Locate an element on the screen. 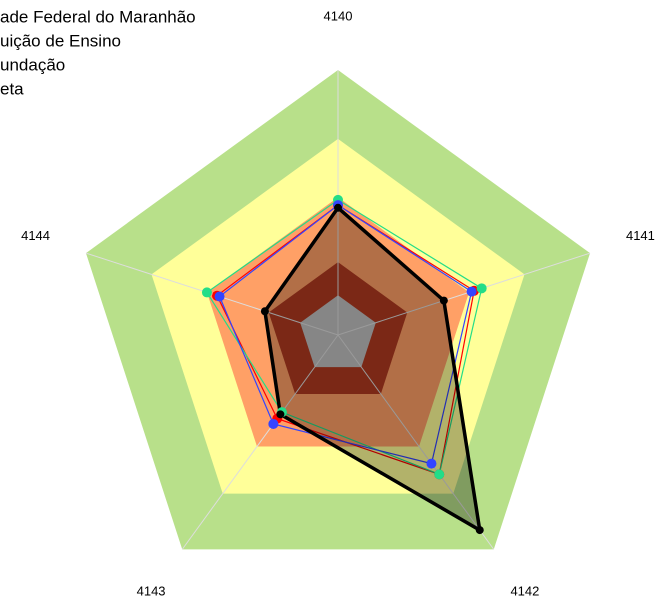 This screenshot has height=610, width=663. legend-entry: uição de Ensino is located at coordinates (60, 40).